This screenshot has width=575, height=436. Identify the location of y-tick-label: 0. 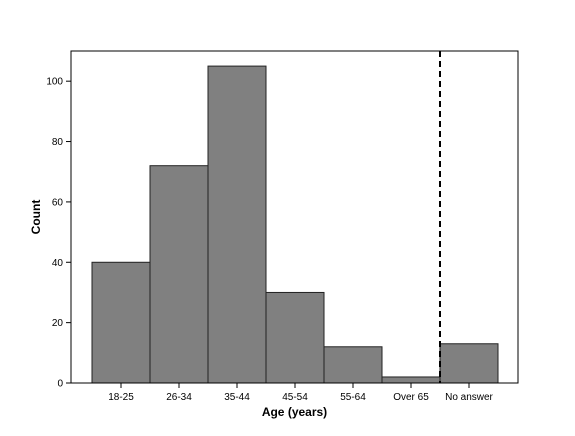
(60, 384).